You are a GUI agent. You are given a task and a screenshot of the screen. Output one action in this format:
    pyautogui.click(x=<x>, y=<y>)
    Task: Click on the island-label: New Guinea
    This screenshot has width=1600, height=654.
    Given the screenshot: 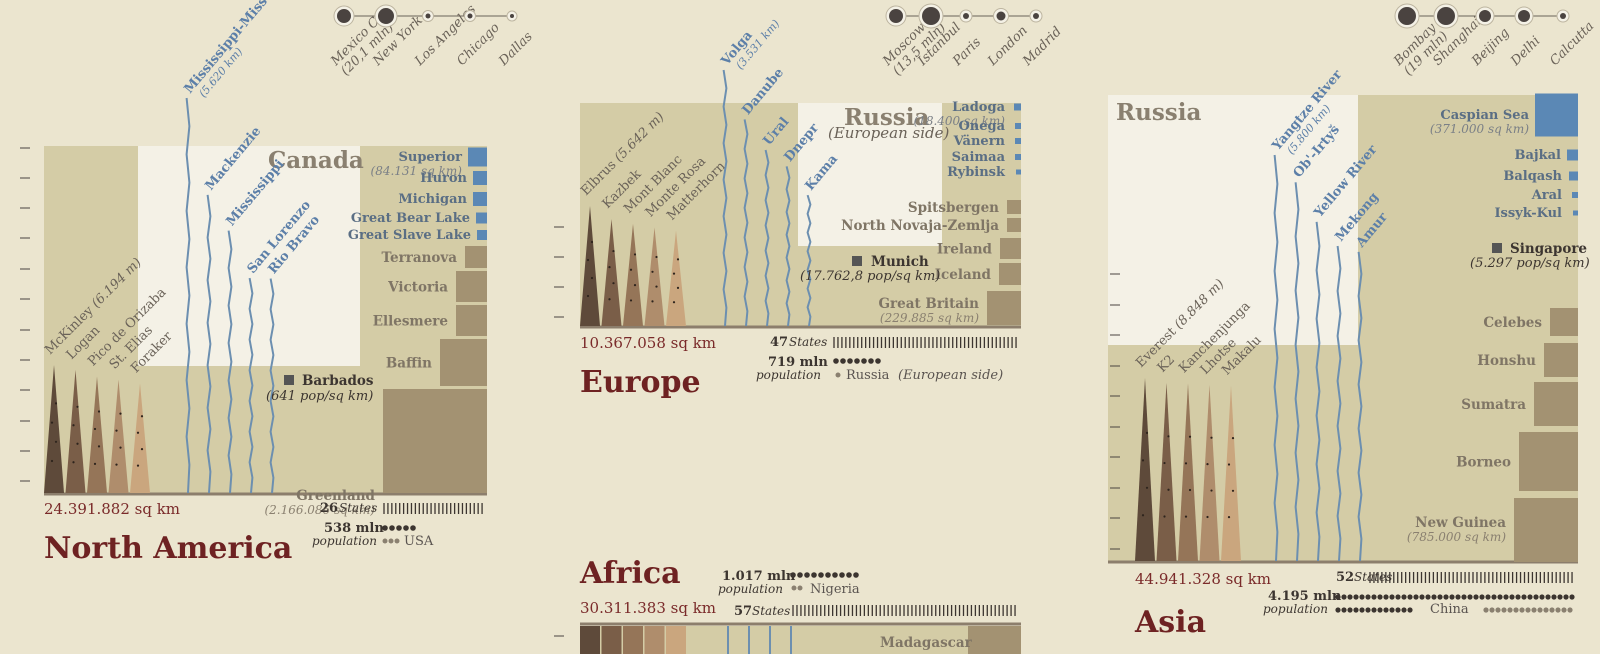 What is the action you would take?
    pyautogui.click(x=1460, y=523)
    